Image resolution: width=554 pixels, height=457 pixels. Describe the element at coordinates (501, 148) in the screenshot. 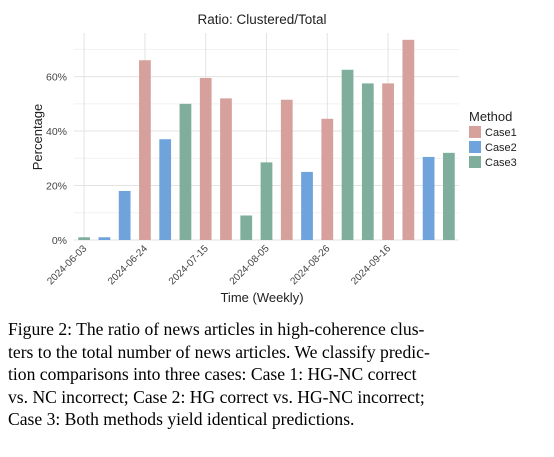

I see `legend-label-case2: Case2` at that location.